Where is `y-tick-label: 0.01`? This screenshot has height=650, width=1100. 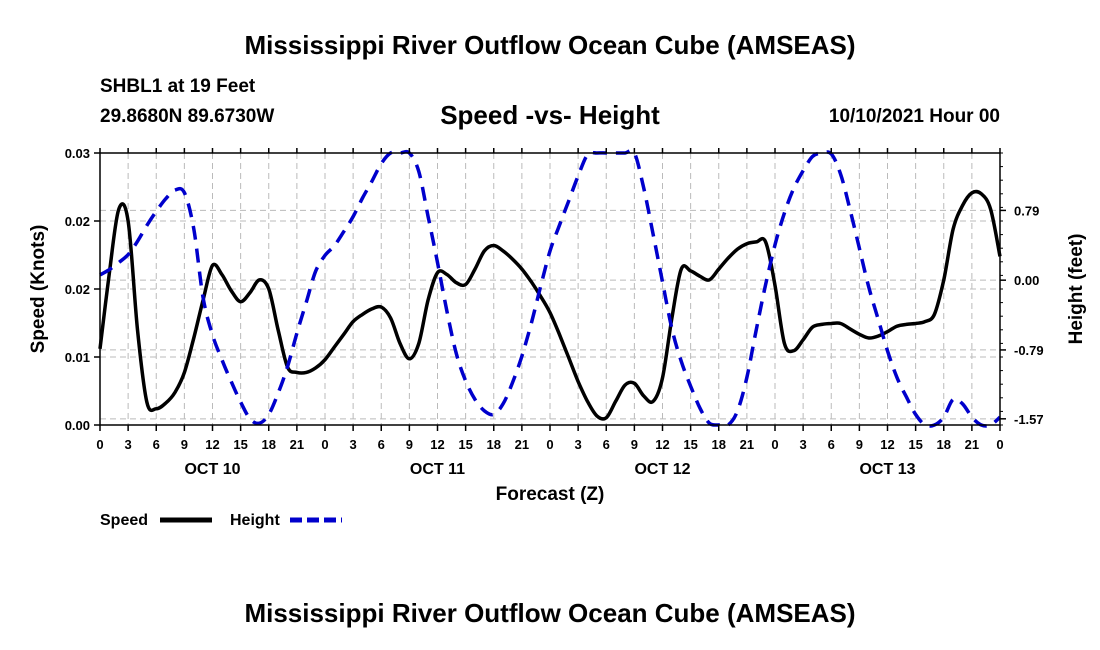 y-tick-label: 0.01 is located at coordinates (77, 357).